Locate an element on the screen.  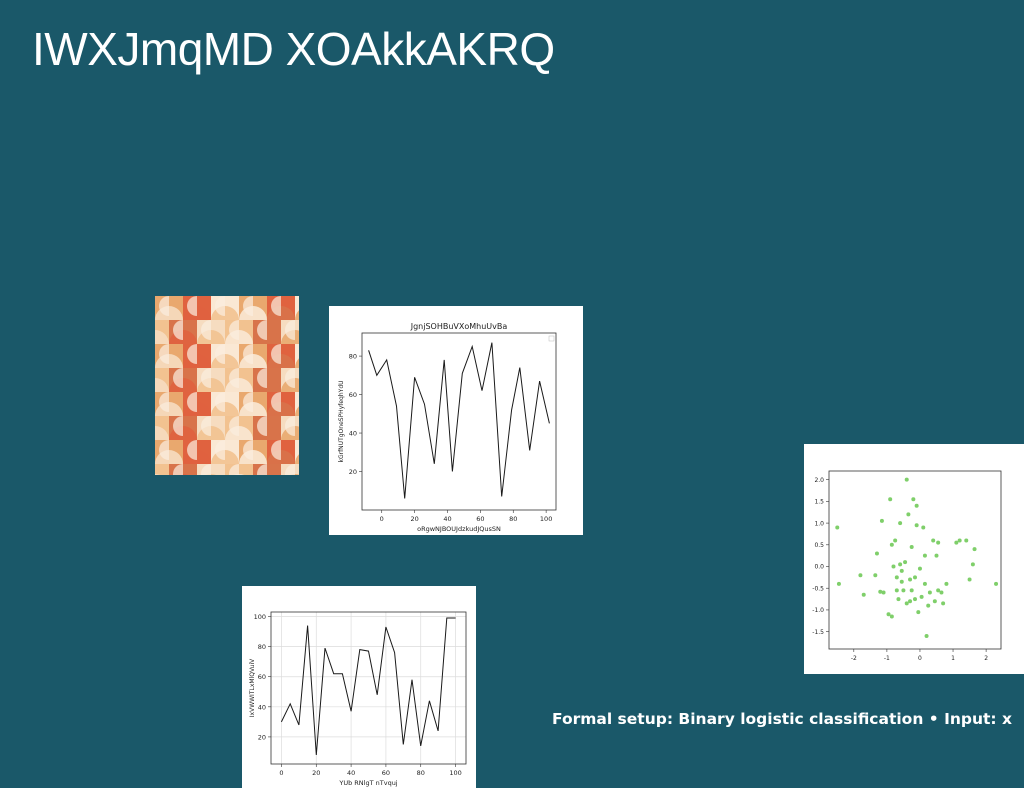
y-tick-label: 0.0 is located at coordinates (819, 567).